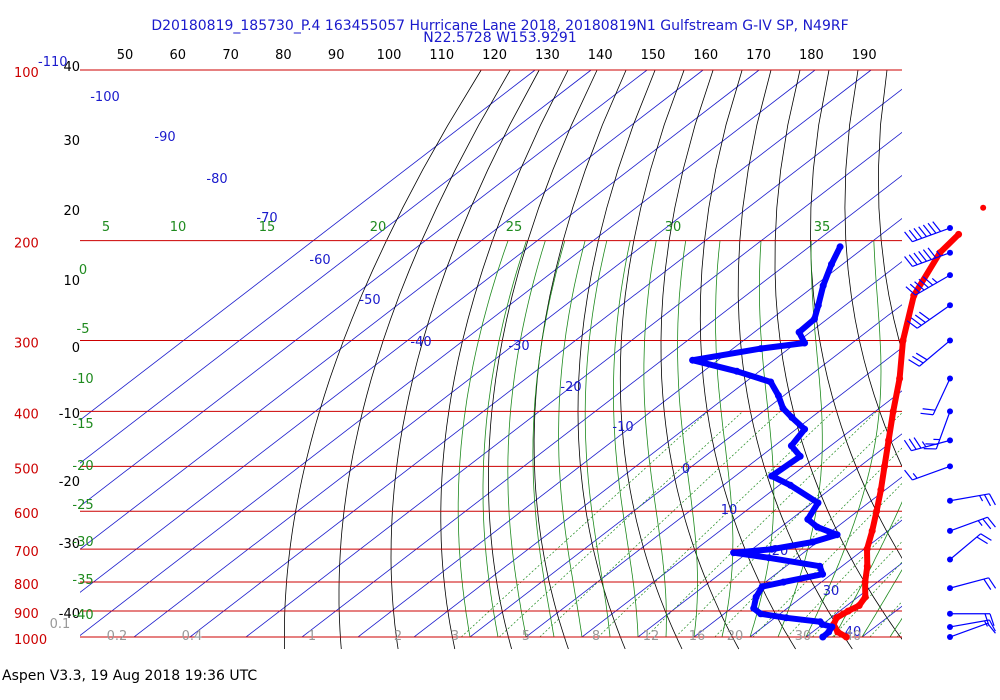  What do you see at coordinates (266, 218) in the screenshot?
I see `isotherm-label: -70` at bounding box center [266, 218].